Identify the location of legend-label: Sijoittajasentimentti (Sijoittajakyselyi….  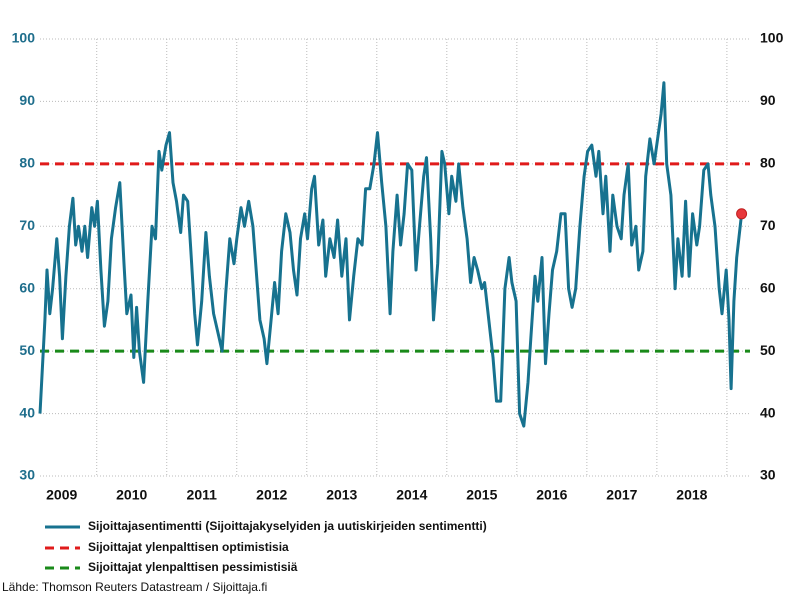
(287, 526).